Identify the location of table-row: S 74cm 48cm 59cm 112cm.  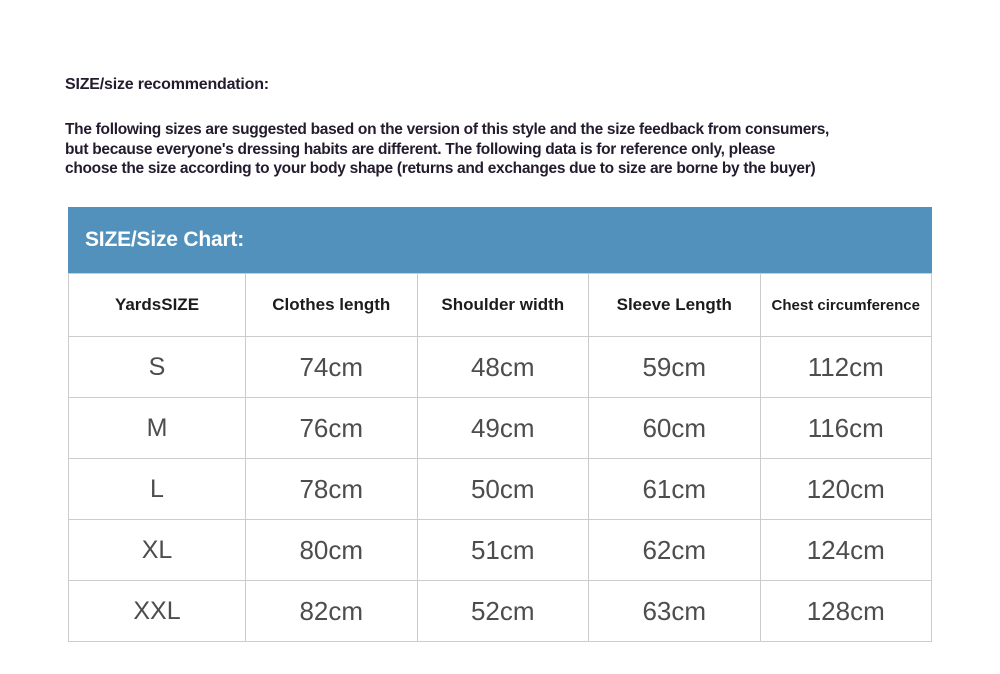
(500, 367).